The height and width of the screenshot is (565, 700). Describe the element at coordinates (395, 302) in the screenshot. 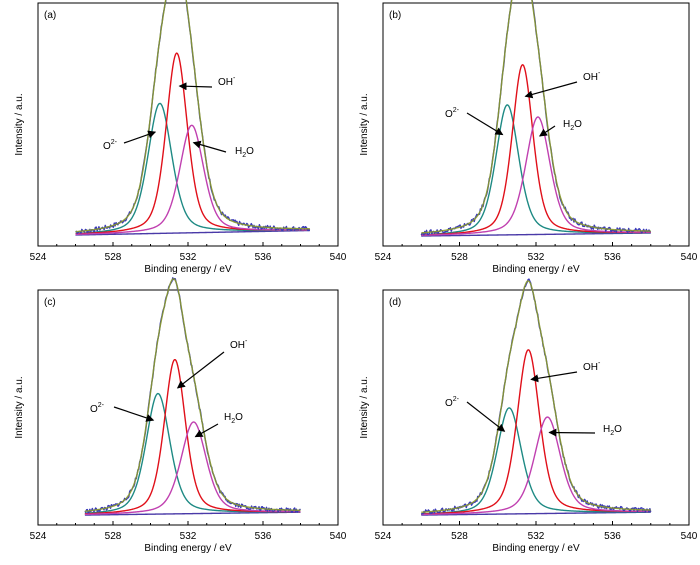

I see `panel-label: (d)` at that location.